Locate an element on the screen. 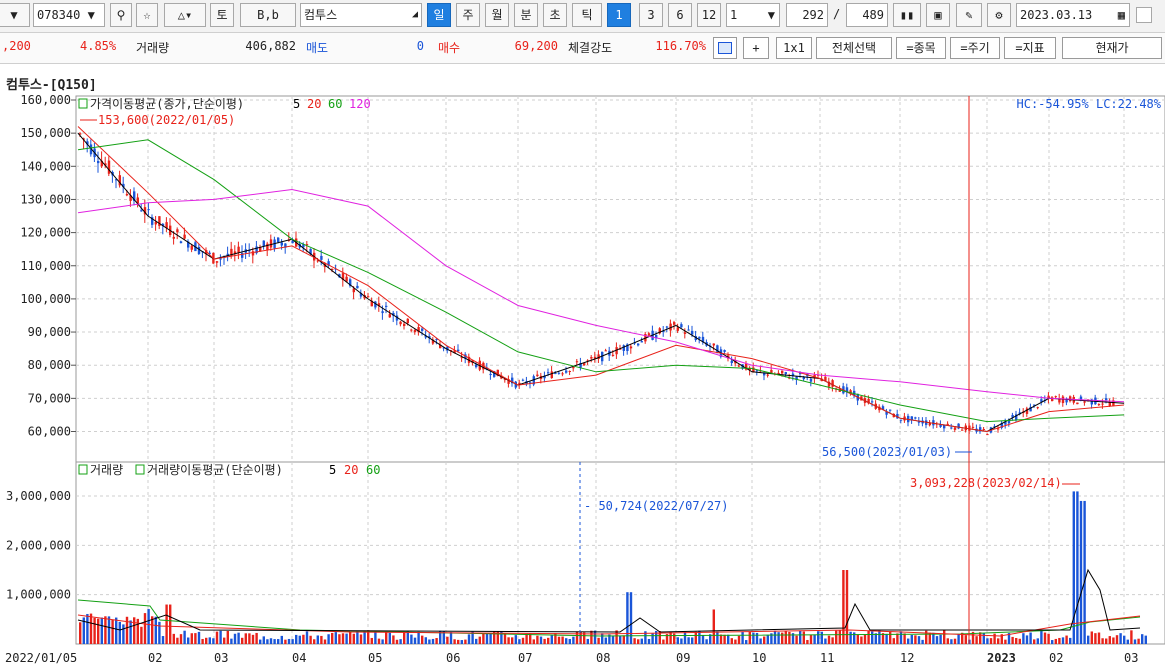 This screenshot has width=1165, height=668. bell-icon: △▾ is located at coordinates (185, 15).